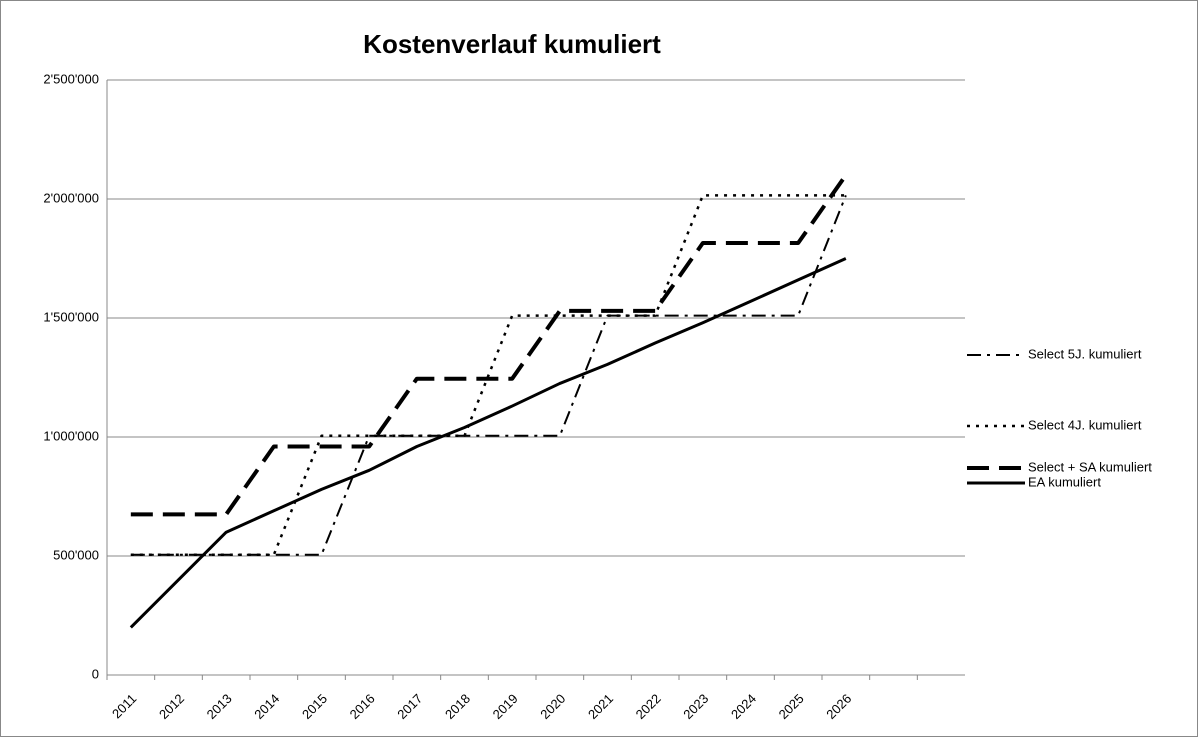 Image resolution: width=1198 pixels, height=737 pixels. Describe the element at coordinates (95, 673) in the screenshot. I see `y-tick-label: 0` at that location.